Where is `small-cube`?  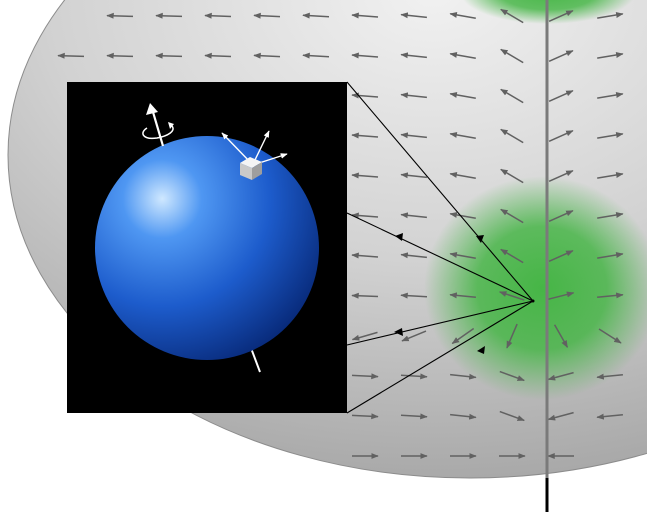
small-cube is located at coordinates (251, 168).